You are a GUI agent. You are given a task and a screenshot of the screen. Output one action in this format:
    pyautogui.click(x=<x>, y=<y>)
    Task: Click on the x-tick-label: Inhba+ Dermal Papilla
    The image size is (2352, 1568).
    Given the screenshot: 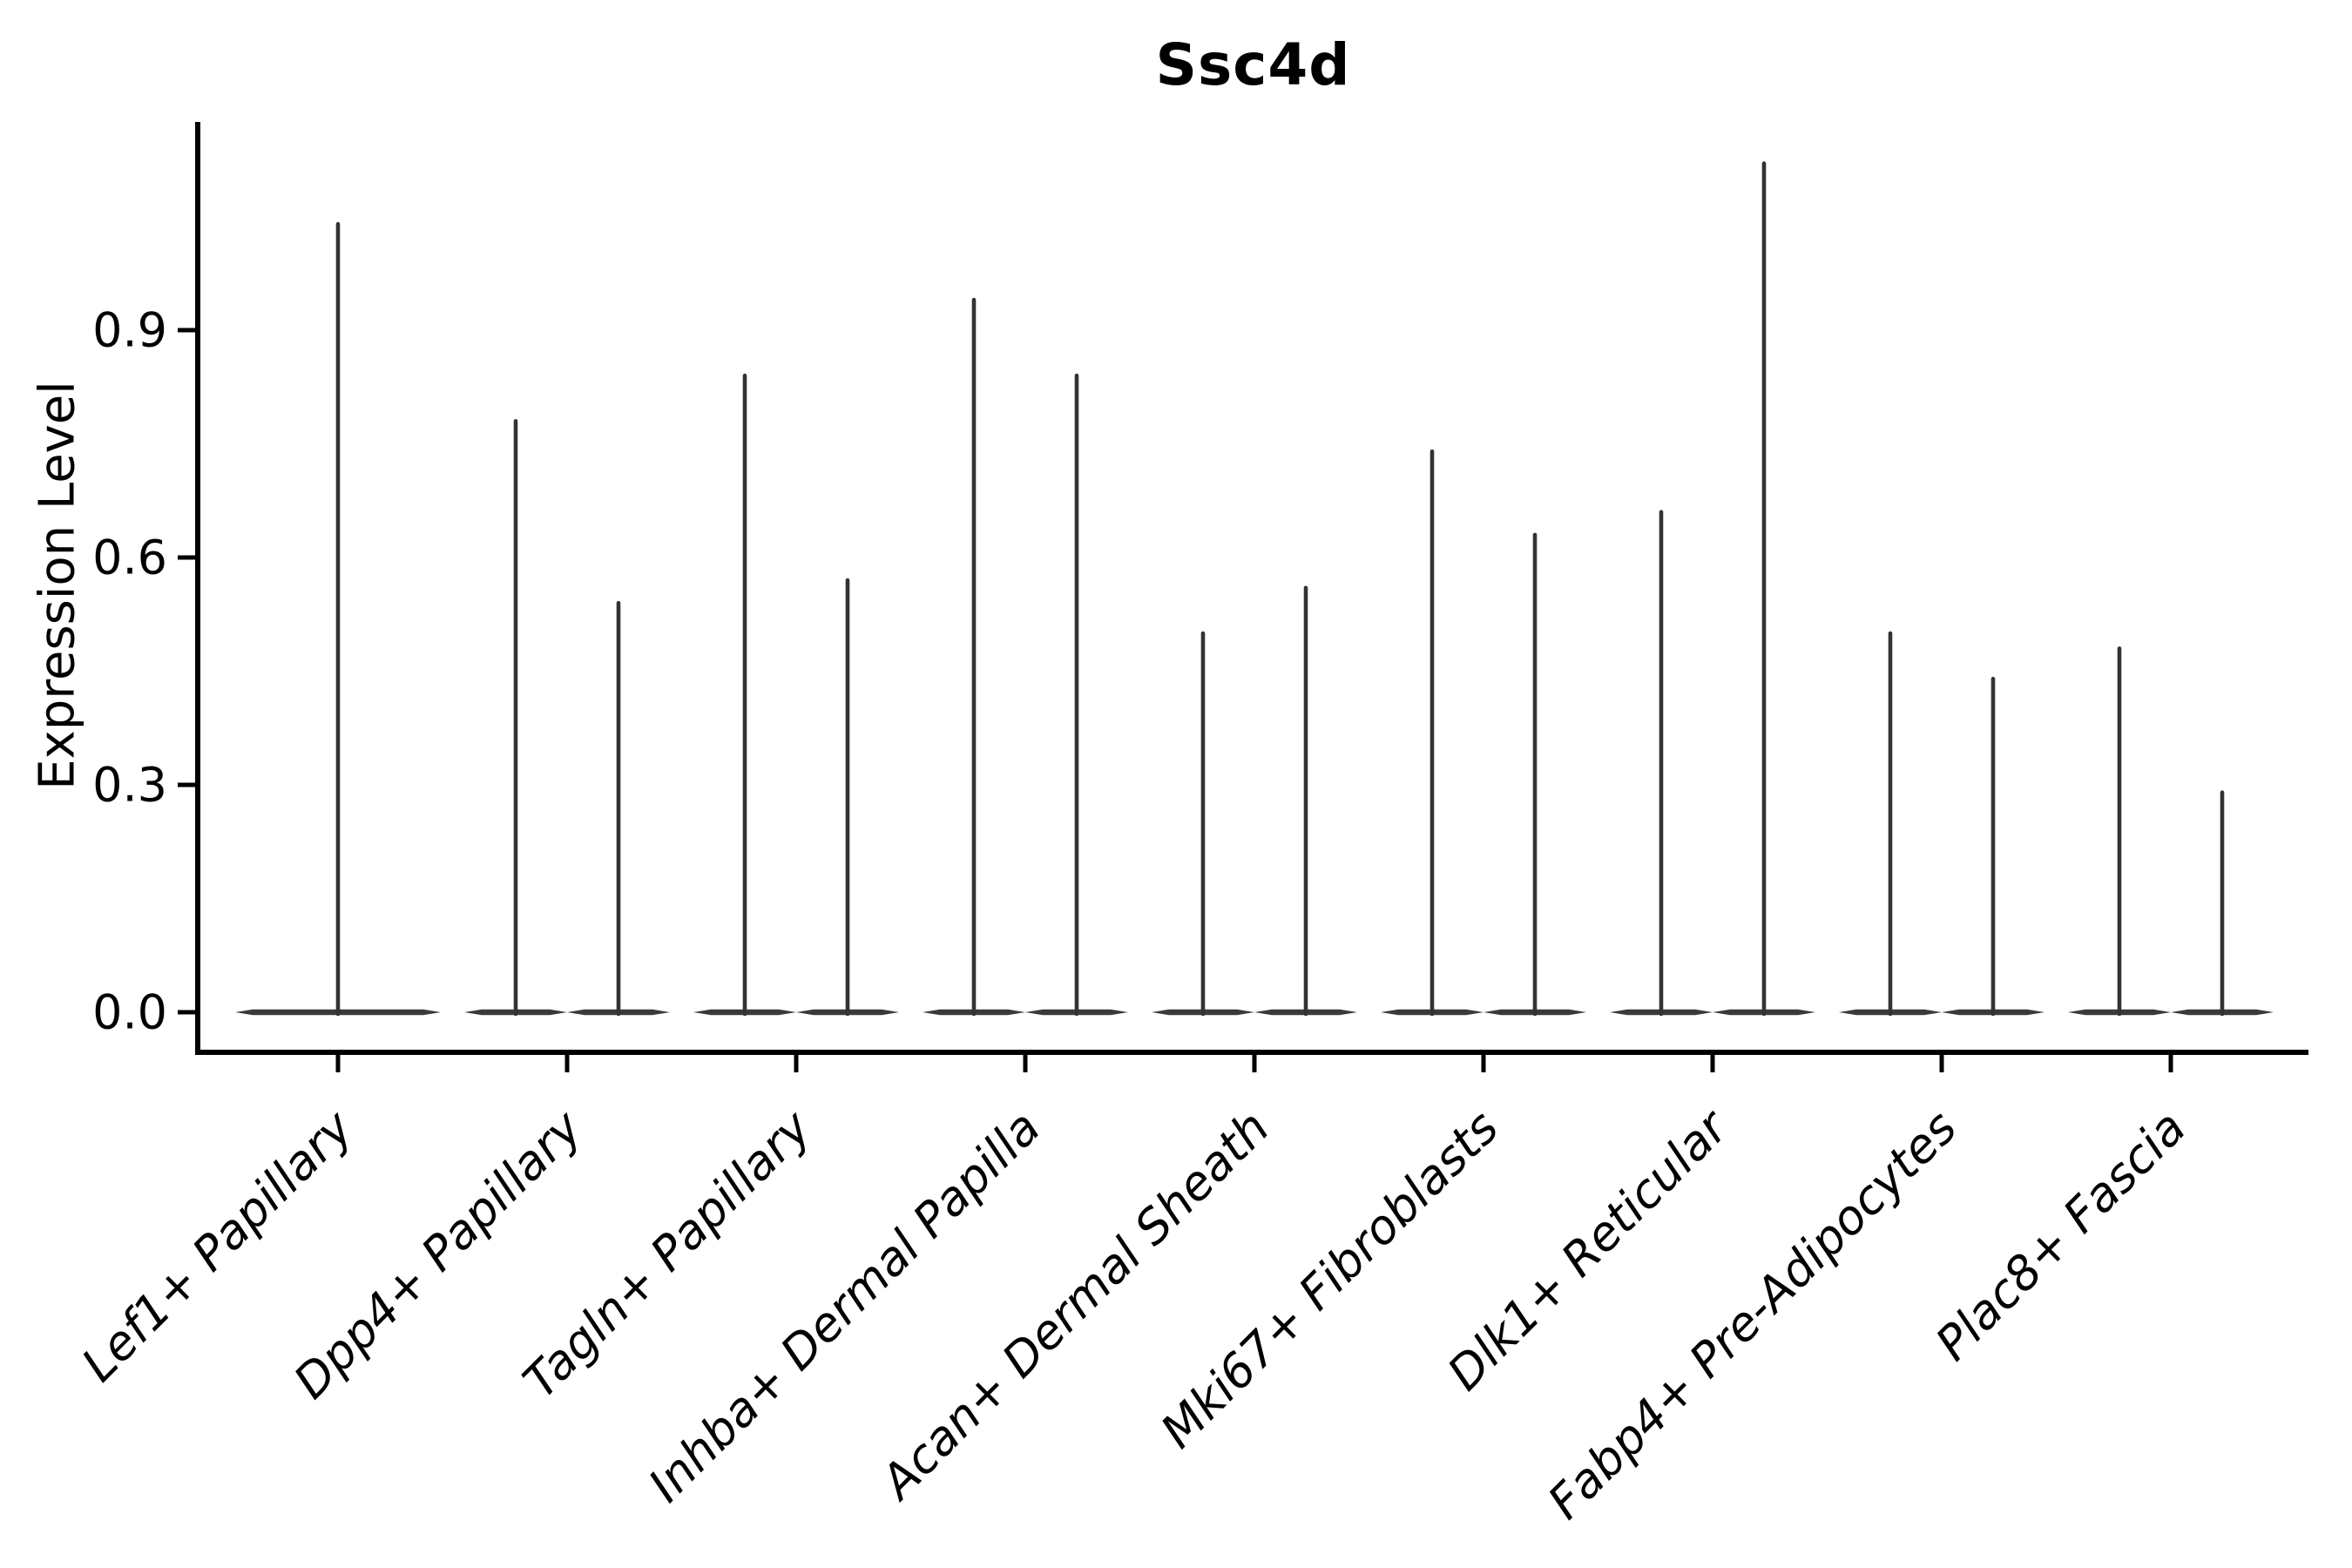 What is the action you would take?
    pyautogui.click(x=844, y=1306)
    